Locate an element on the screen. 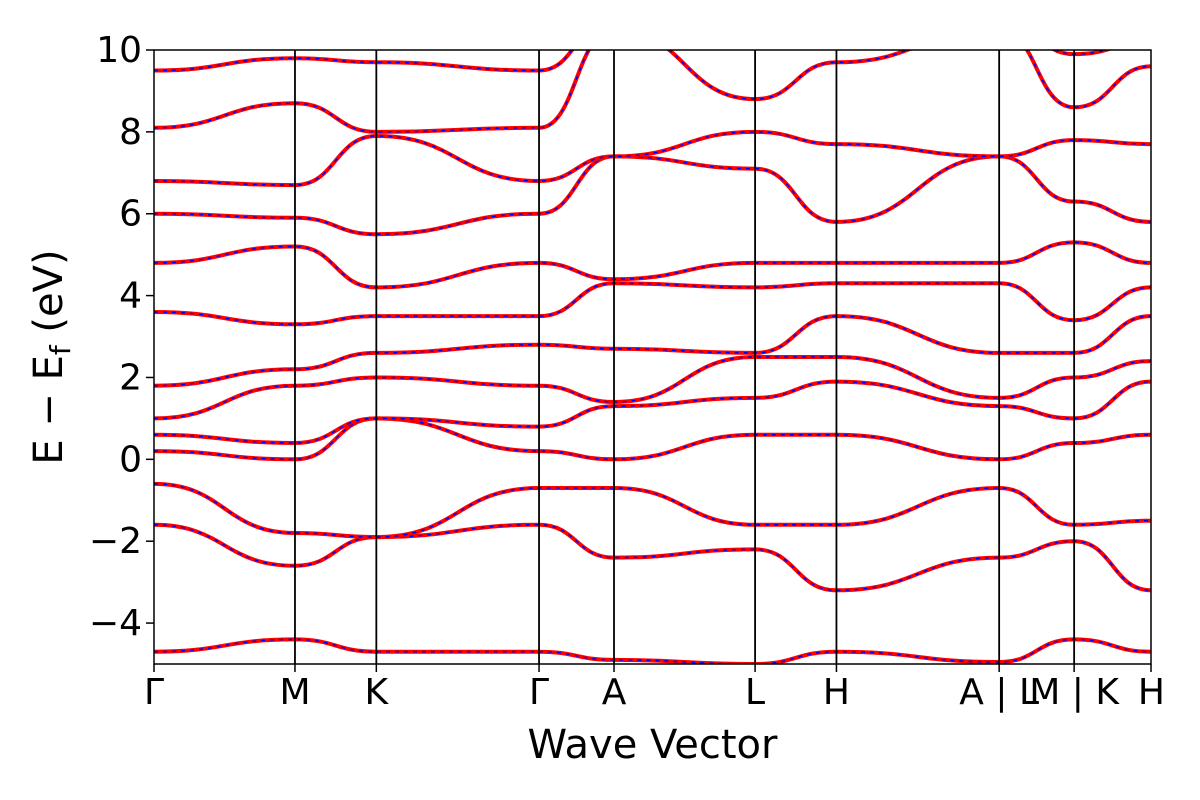 The height and width of the screenshot is (800, 1200). x-tick-label: M is located at coordinates (294, 692).